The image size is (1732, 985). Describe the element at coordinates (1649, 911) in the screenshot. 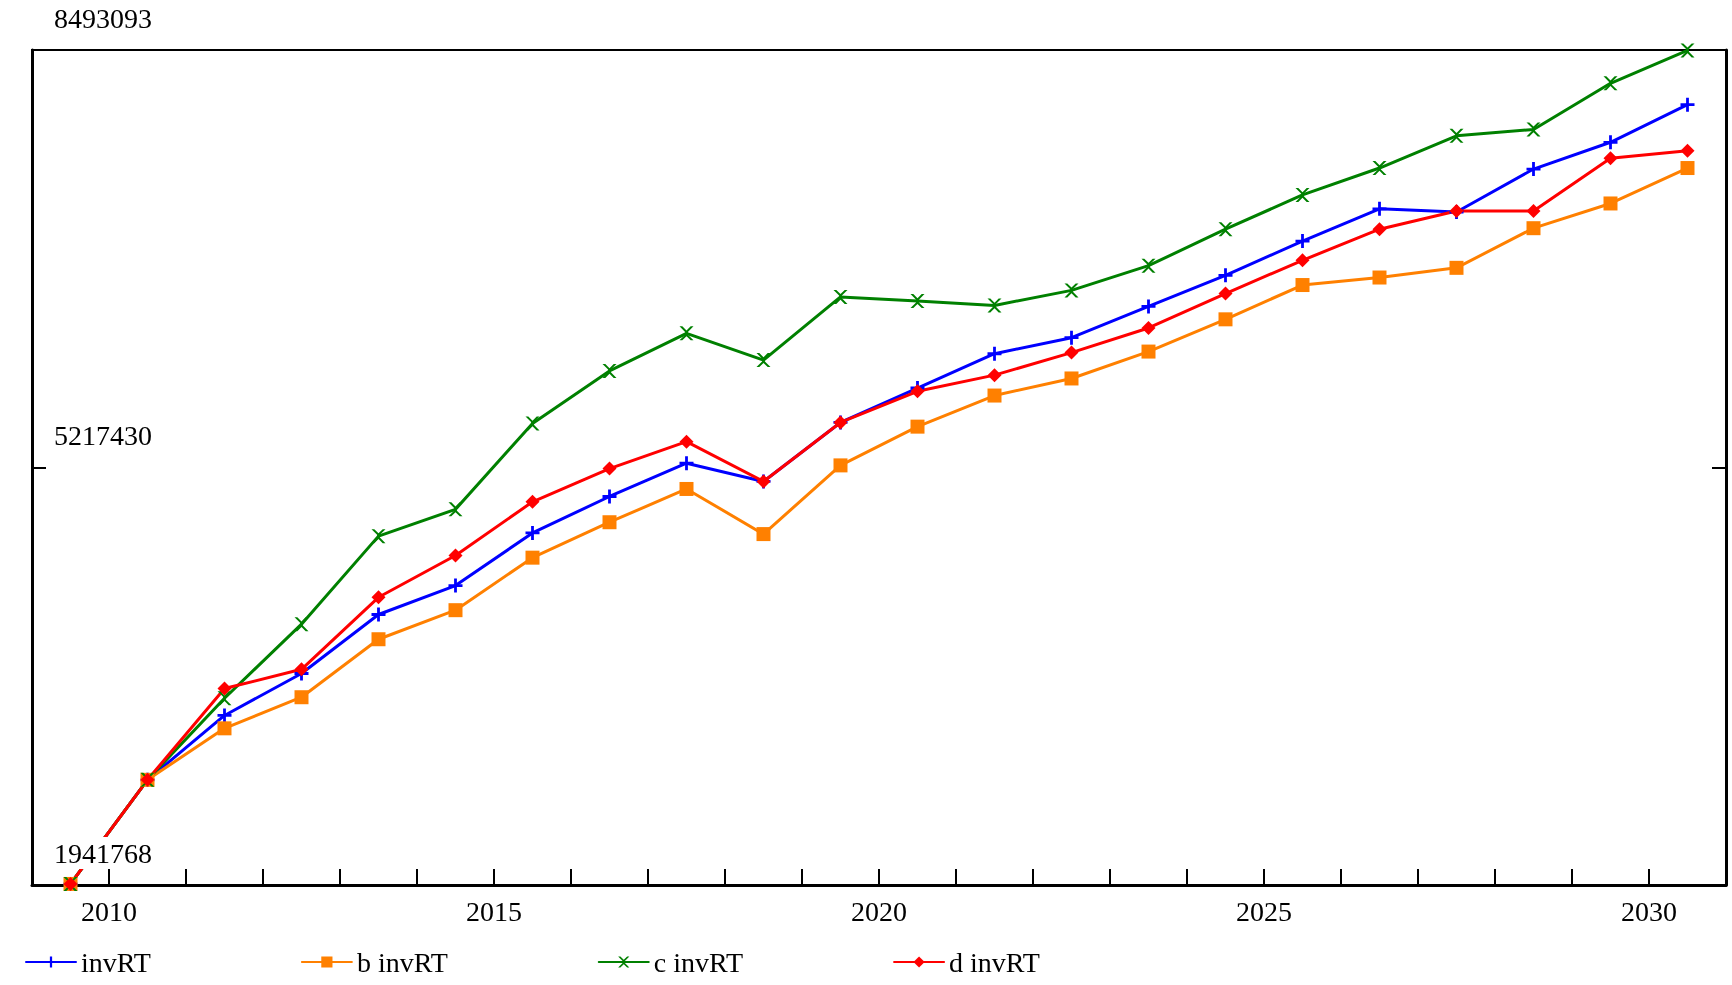

I see `x-tick-label: 2030` at that location.